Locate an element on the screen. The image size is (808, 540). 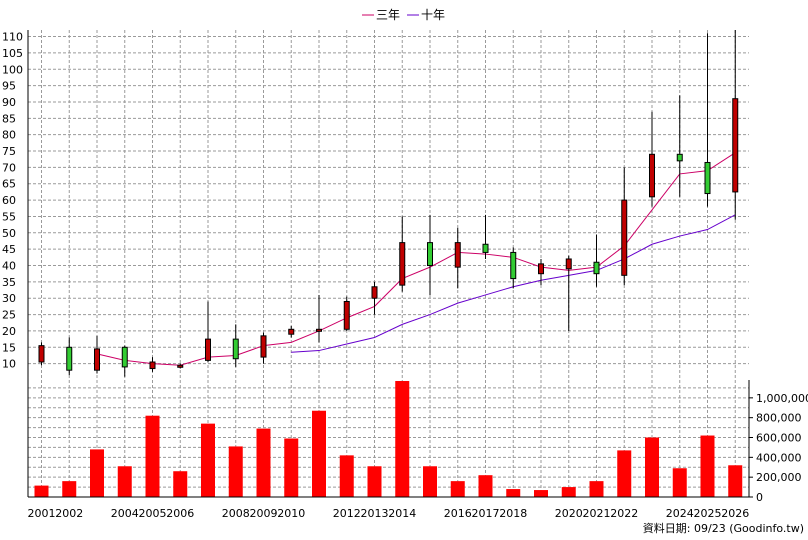
x-tick-label: 2024 is located at coordinates (680, 513).